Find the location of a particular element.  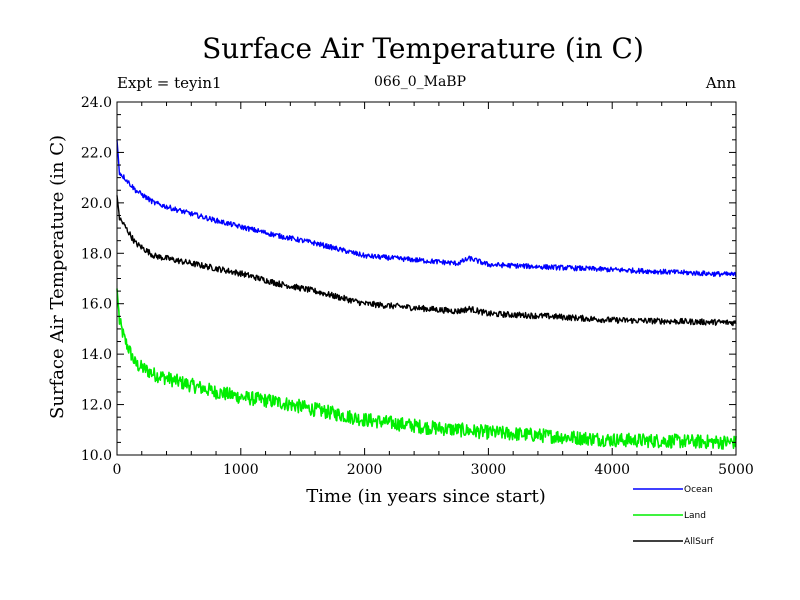

y-tick-label: 18.0 is located at coordinates (96, 254).